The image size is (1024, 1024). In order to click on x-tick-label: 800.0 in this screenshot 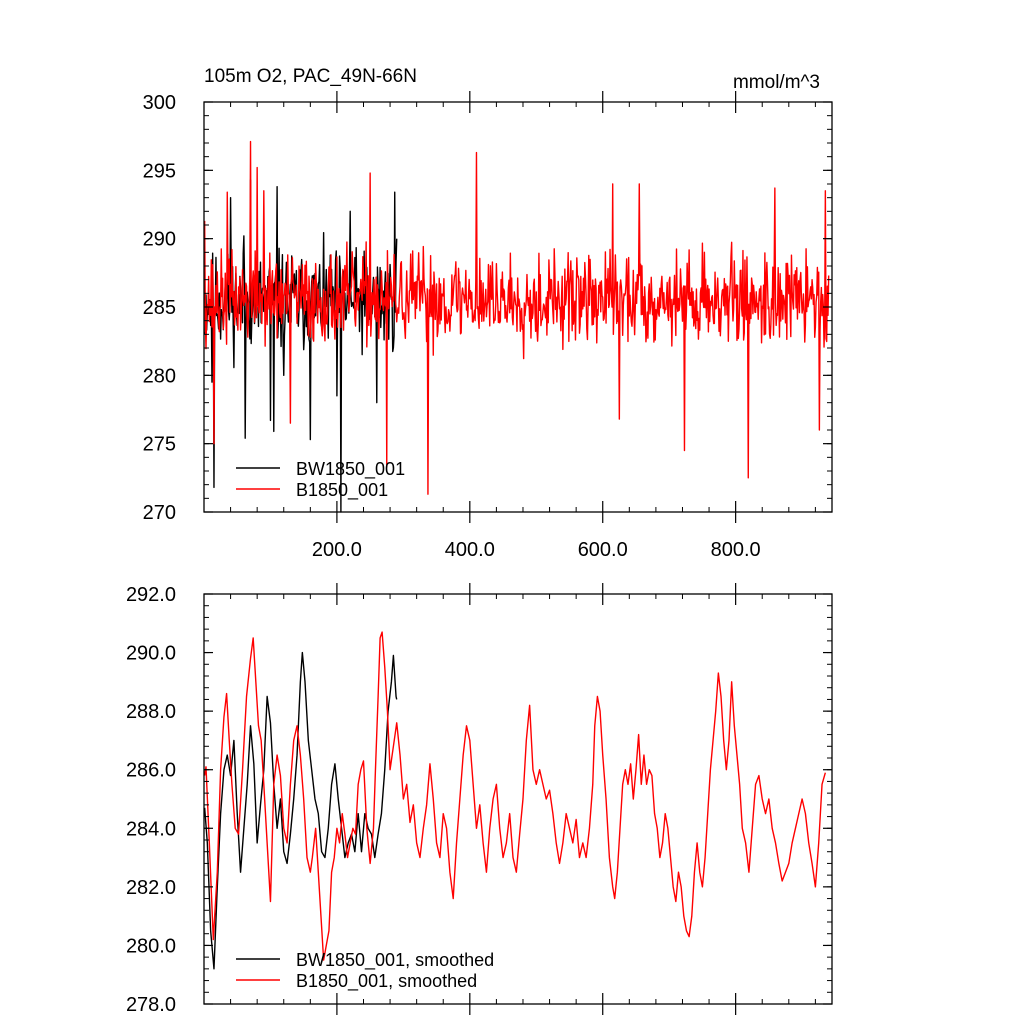, I will do `click(736, 550)`.